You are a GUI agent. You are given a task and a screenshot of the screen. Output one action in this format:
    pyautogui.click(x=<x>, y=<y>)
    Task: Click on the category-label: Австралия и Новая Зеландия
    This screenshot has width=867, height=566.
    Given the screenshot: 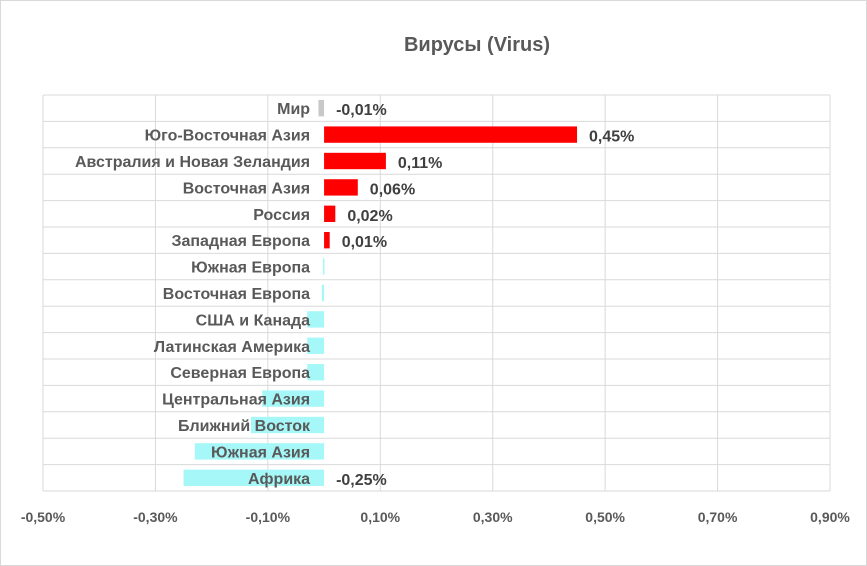 What is the action you would take?
    pyautogui.click(x=192, y=162)
    